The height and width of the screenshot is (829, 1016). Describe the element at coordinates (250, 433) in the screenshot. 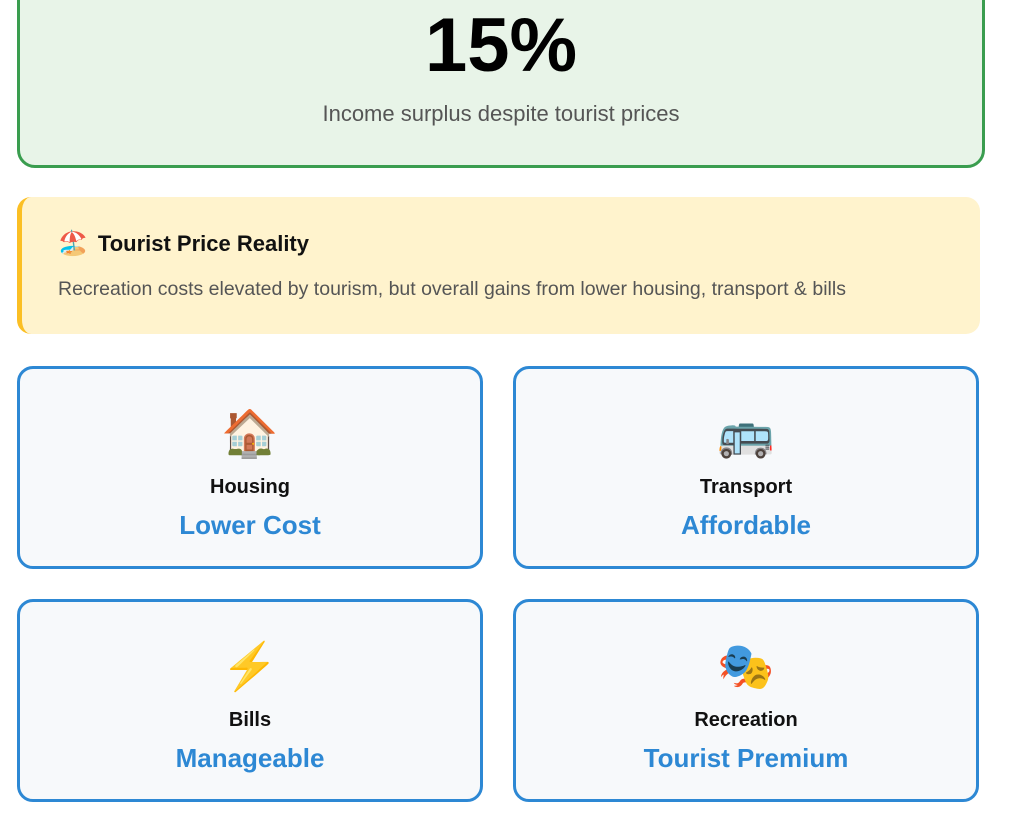

I see `house-icon: 🏠` at that location.